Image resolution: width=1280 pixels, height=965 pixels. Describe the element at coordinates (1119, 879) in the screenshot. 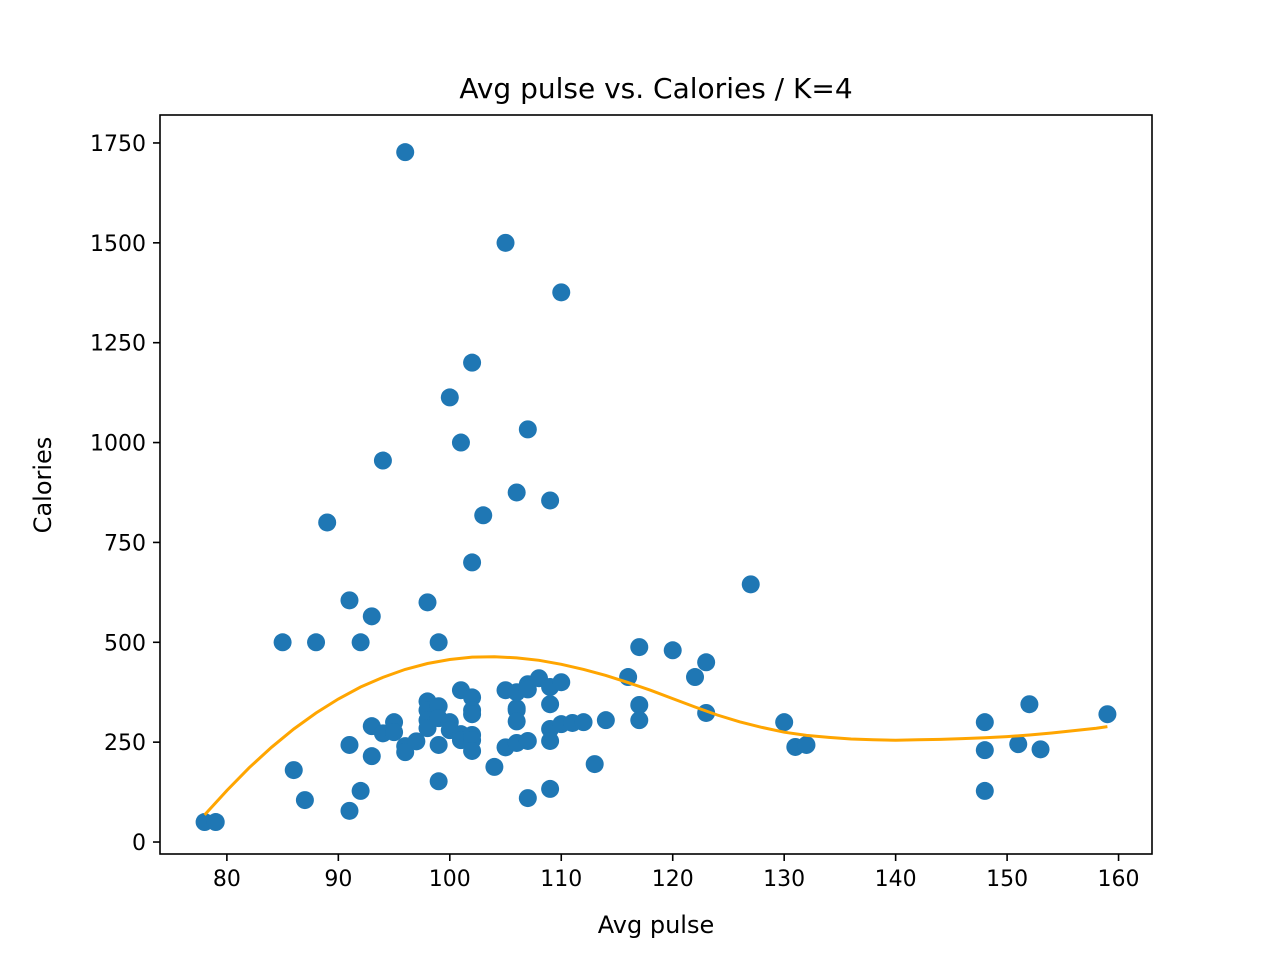

I see `x-tick-label: 160` at that location.